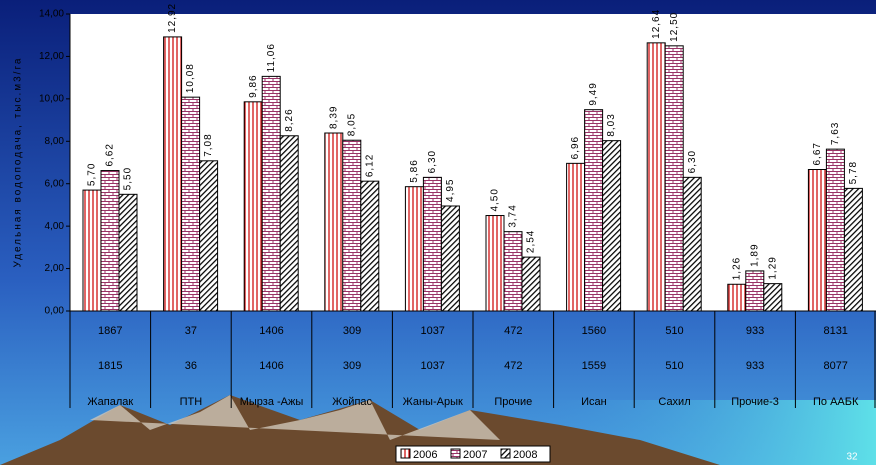 The height and width of the screenshot is (470, 876). What do you see at coordinates (333, 117) in the screenshot?
I see `value-label: 8,39` at bounding box center [333, 117].